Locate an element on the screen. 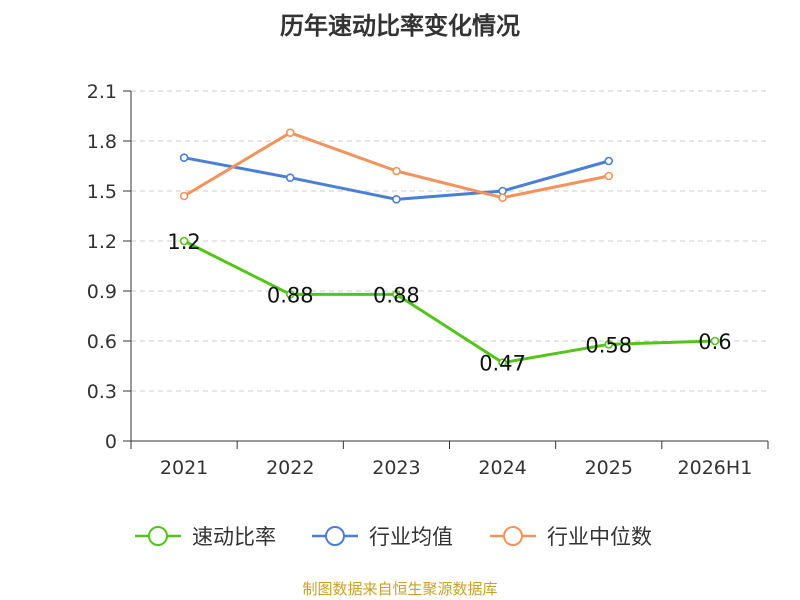 This screenshot has width=800, height=600. y-tick-label: 1.2 is located at coordinates (102, 242).